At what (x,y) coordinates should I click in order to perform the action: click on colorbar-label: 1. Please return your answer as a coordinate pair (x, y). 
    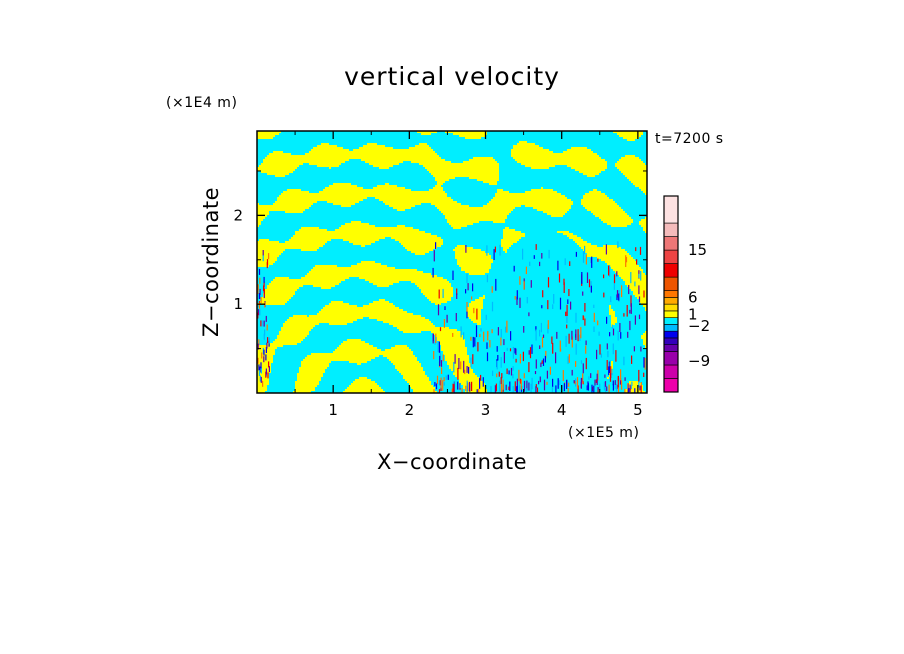
    Looking at the image, I should click on (693, 314).